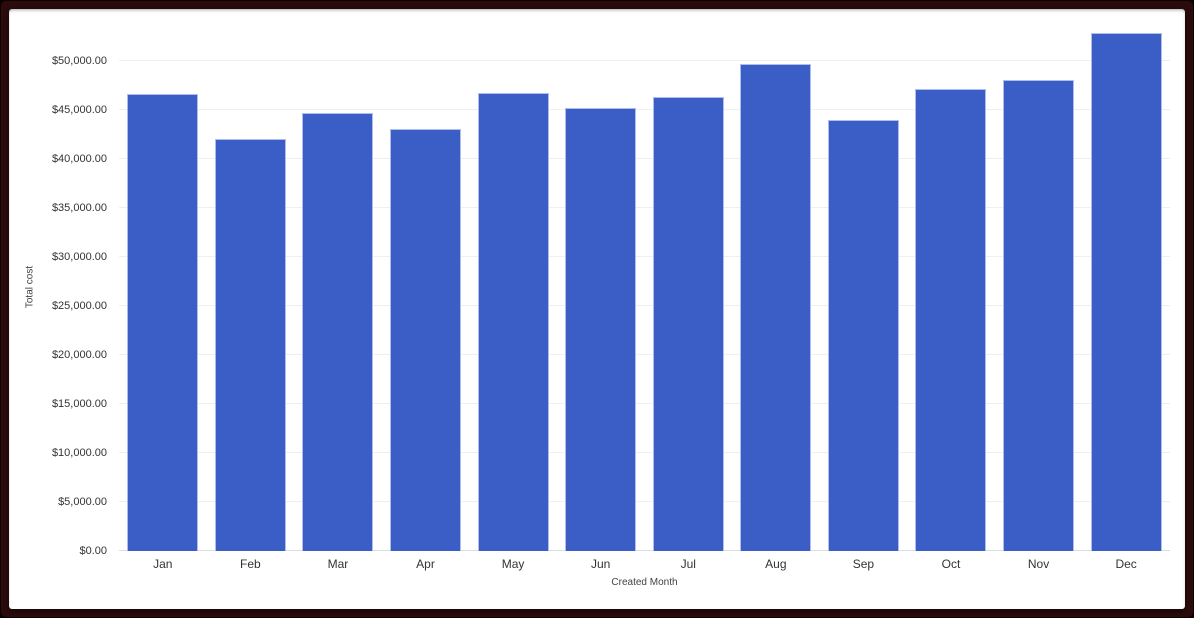 The image size is (1194, 618). What do you see at coordinates (1039, 315) in the screenshot?
I see `bar-nov` at bounding box center [1039, 315].